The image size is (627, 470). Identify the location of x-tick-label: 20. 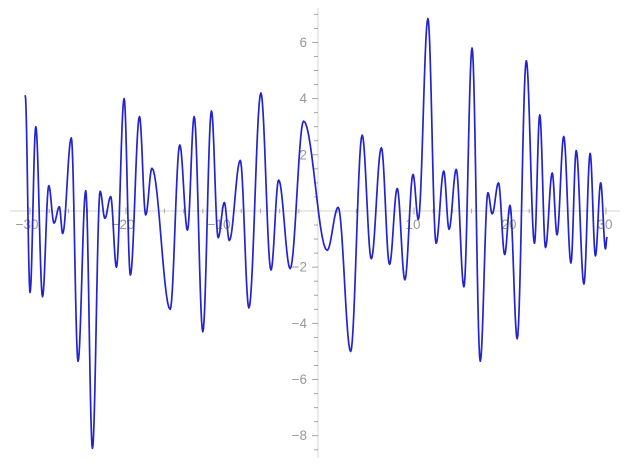
(508, 224).